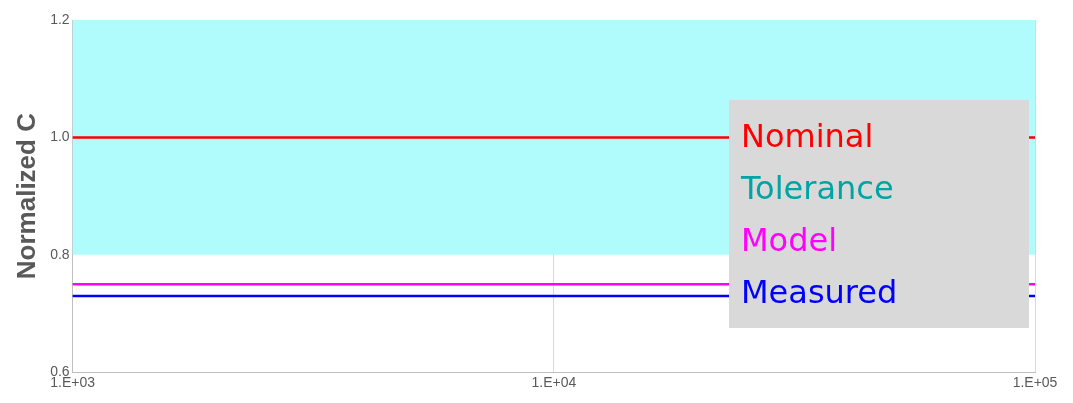 Image resolution: width=1073 pixels, height=403 pixels. I want to click on x-tick-label: 1.E+05, so click(1035, 382).